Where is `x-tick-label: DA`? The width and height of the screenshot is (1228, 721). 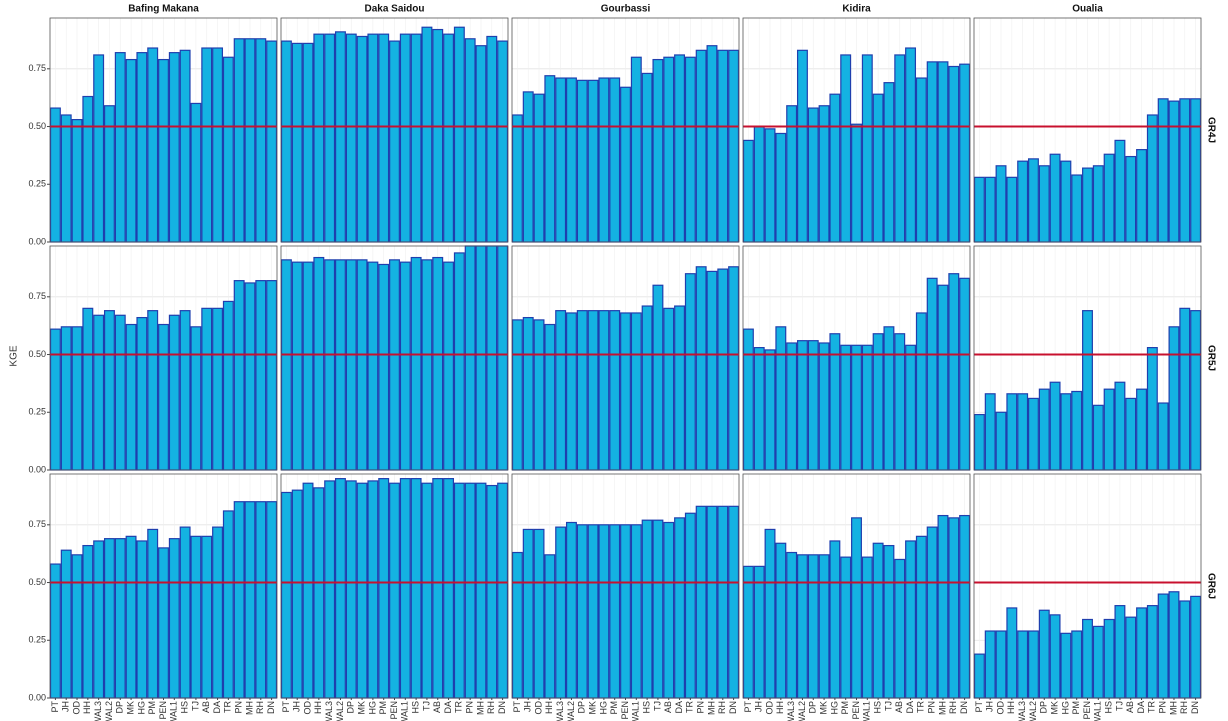
x-tick-label: DA is located at coordinates (1141, 707).